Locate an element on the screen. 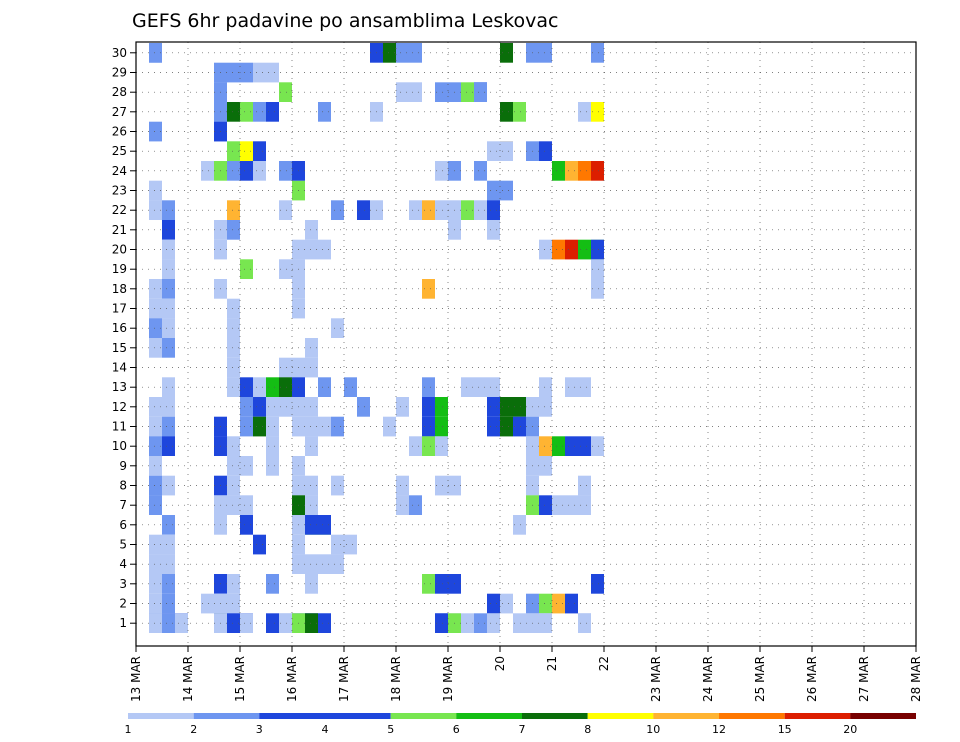 This screenshot has height=742, width=960. colorbar-label: 20 is located at coordinates (850, 729).